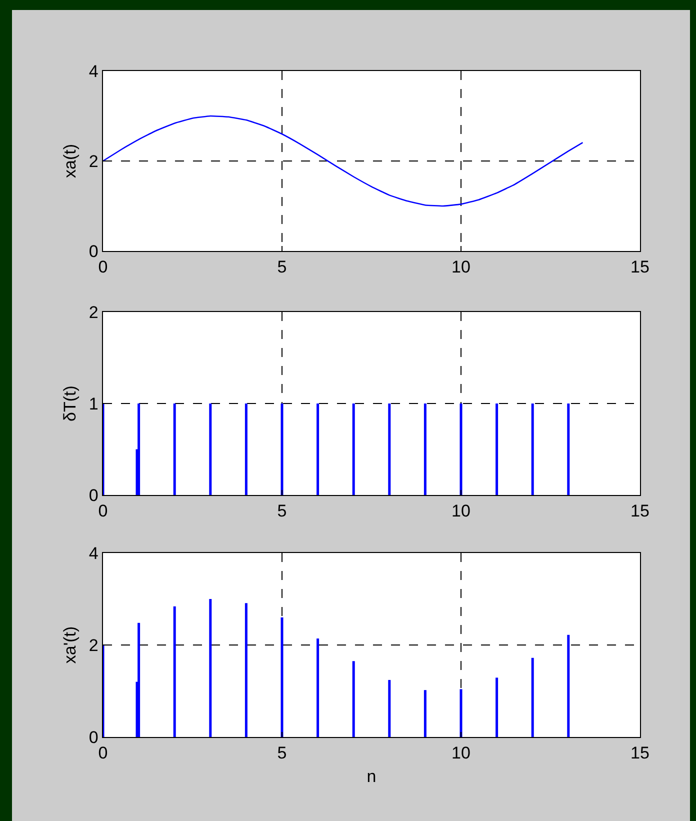 This screenshot has height=821, width=696. What do you see at coordinates (343, 161) in the screenshot?
I see `line-series` at bounding box center [343, 161].